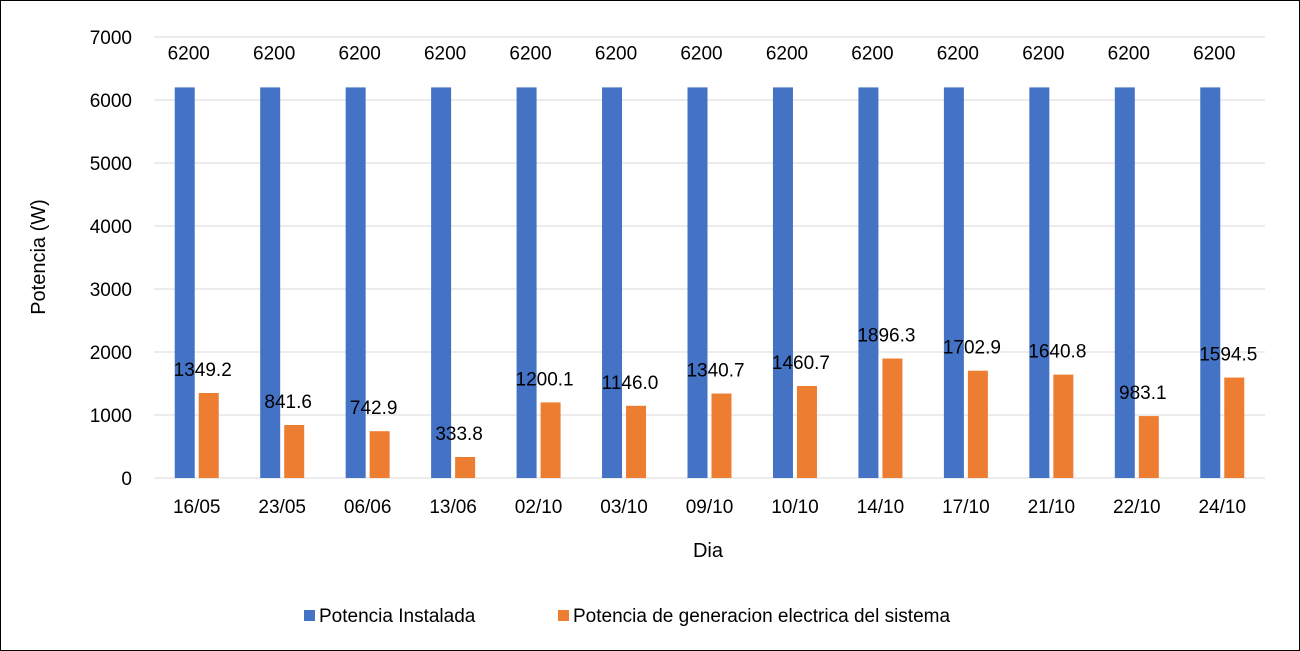 This screenshot has height=651, width=1300. What do you see at coordinates (1222, 507) in the screenshot?
I see `x-tick-label: 24/10` at bounding box center [1222, 507].